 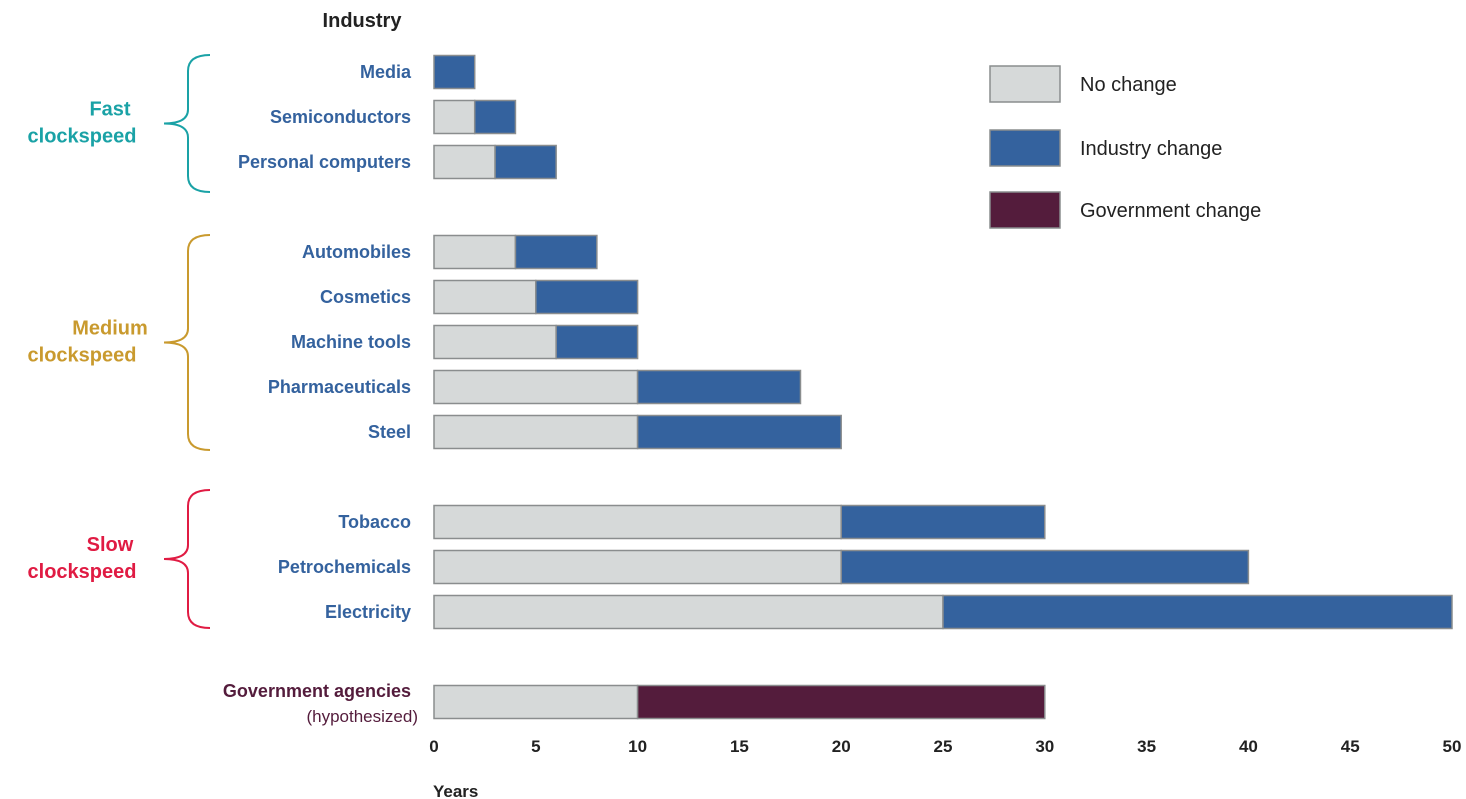 I want to click on group-sublabel-slow: clockspeed, so click(x=82, y=572).